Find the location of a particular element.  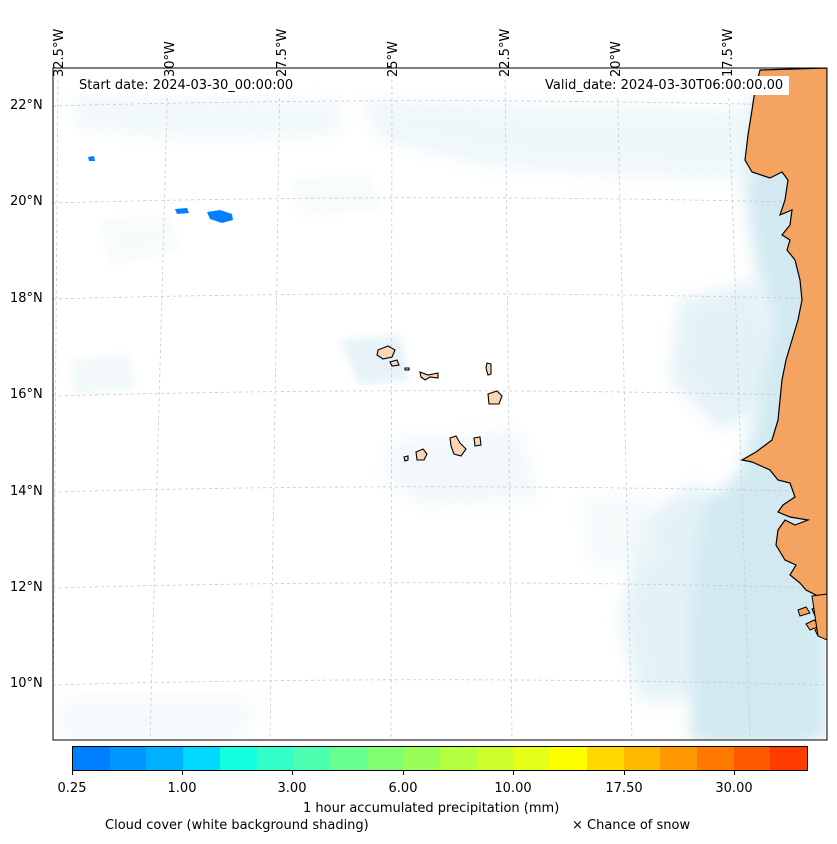

lon-label-17-5w: 17.5°W is located at coordinates (728, 52).